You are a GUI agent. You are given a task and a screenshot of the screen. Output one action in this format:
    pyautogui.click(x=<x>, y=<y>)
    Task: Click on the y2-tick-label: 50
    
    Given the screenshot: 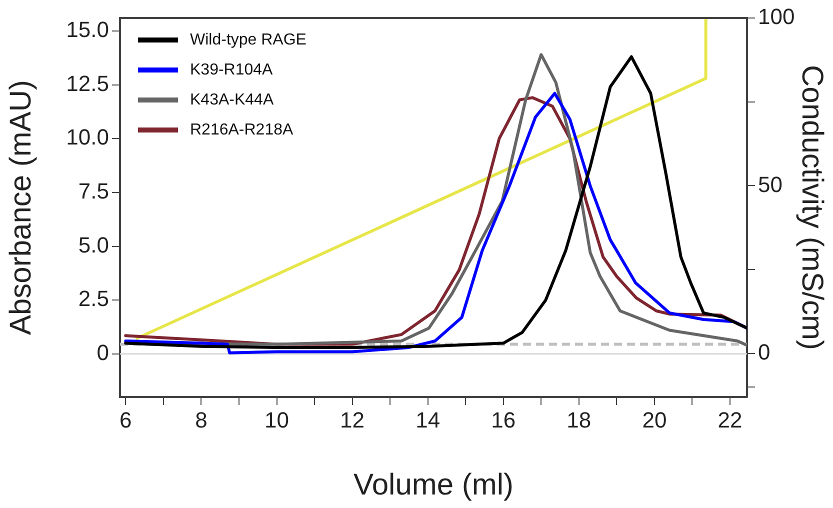 What is the action you would take?
    pyautogui.click(x=770, y=184)
    